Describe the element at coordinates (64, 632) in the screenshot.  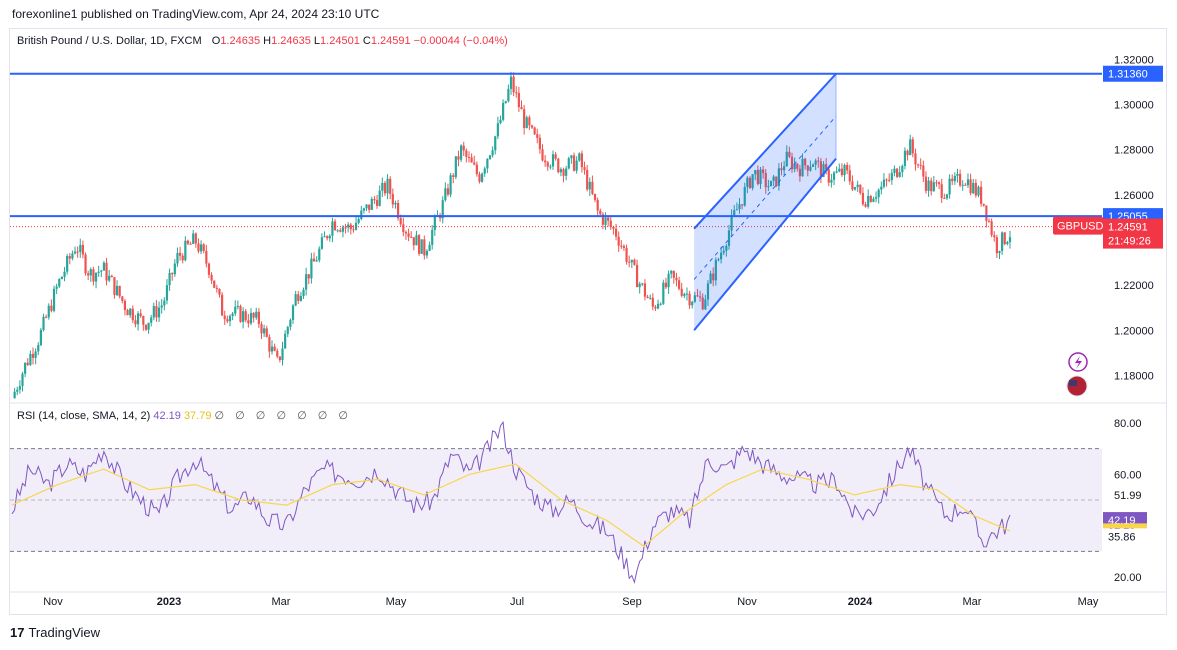
I see `brand-label: TradingView` at that location.